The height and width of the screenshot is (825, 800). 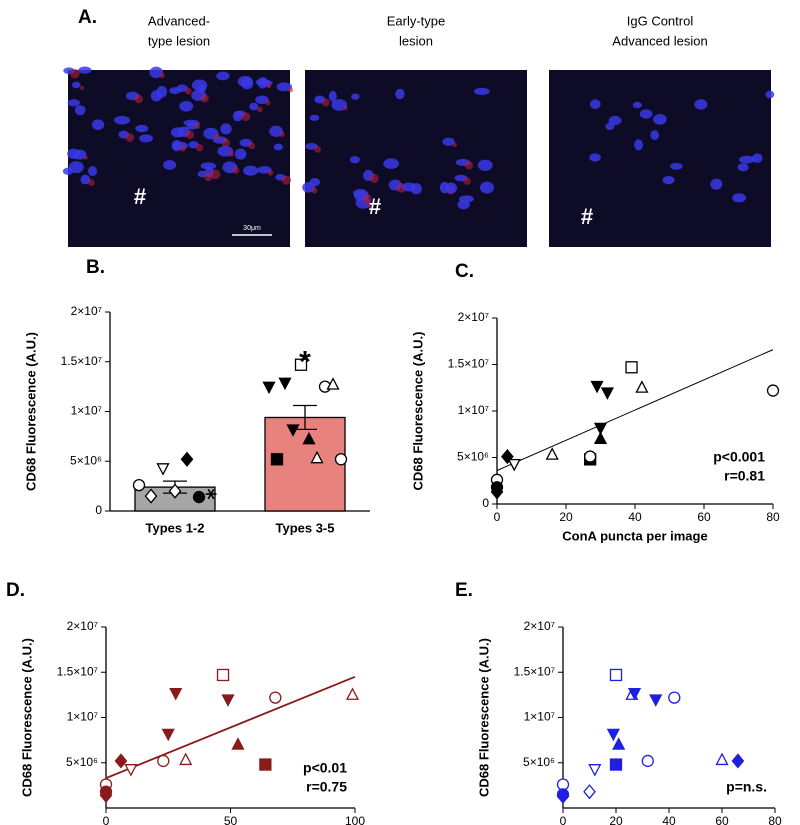 What do you see at coordinates (746, 787) in the screenshot?
I see `stat-annotation: p=n.s.` at bounding box center [746, 787].